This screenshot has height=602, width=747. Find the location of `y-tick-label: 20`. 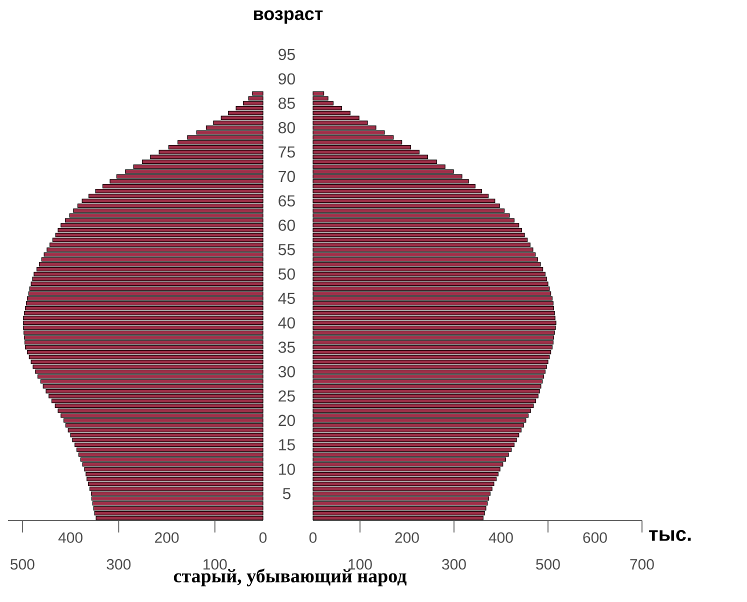

y-tick-label: 20 is located at coordinates (286, 420).